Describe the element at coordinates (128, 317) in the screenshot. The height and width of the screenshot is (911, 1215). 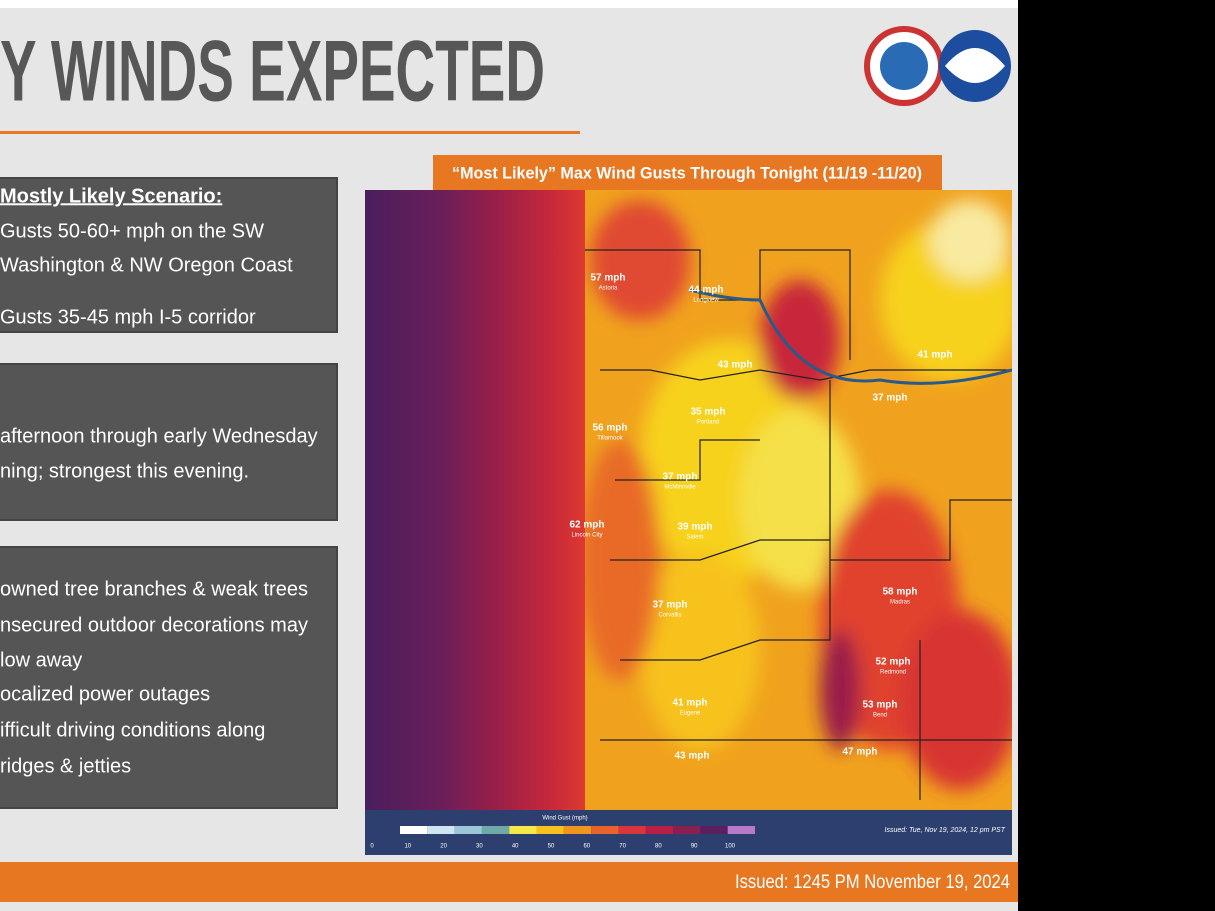
I see `scenario-line: Gusts 35-45 mph I-5 corridor` at that location.